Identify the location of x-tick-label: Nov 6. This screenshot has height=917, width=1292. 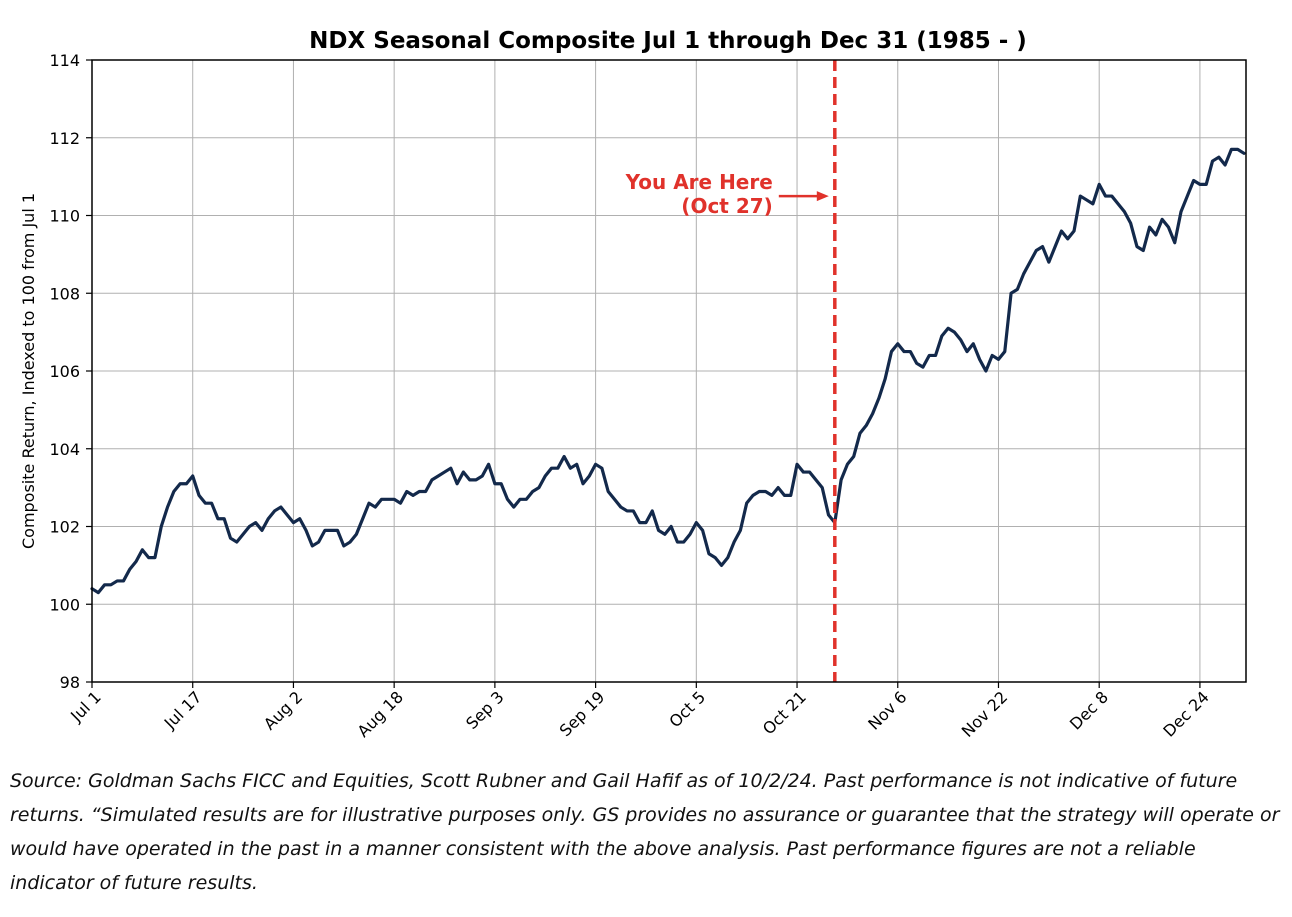
(887, 710).